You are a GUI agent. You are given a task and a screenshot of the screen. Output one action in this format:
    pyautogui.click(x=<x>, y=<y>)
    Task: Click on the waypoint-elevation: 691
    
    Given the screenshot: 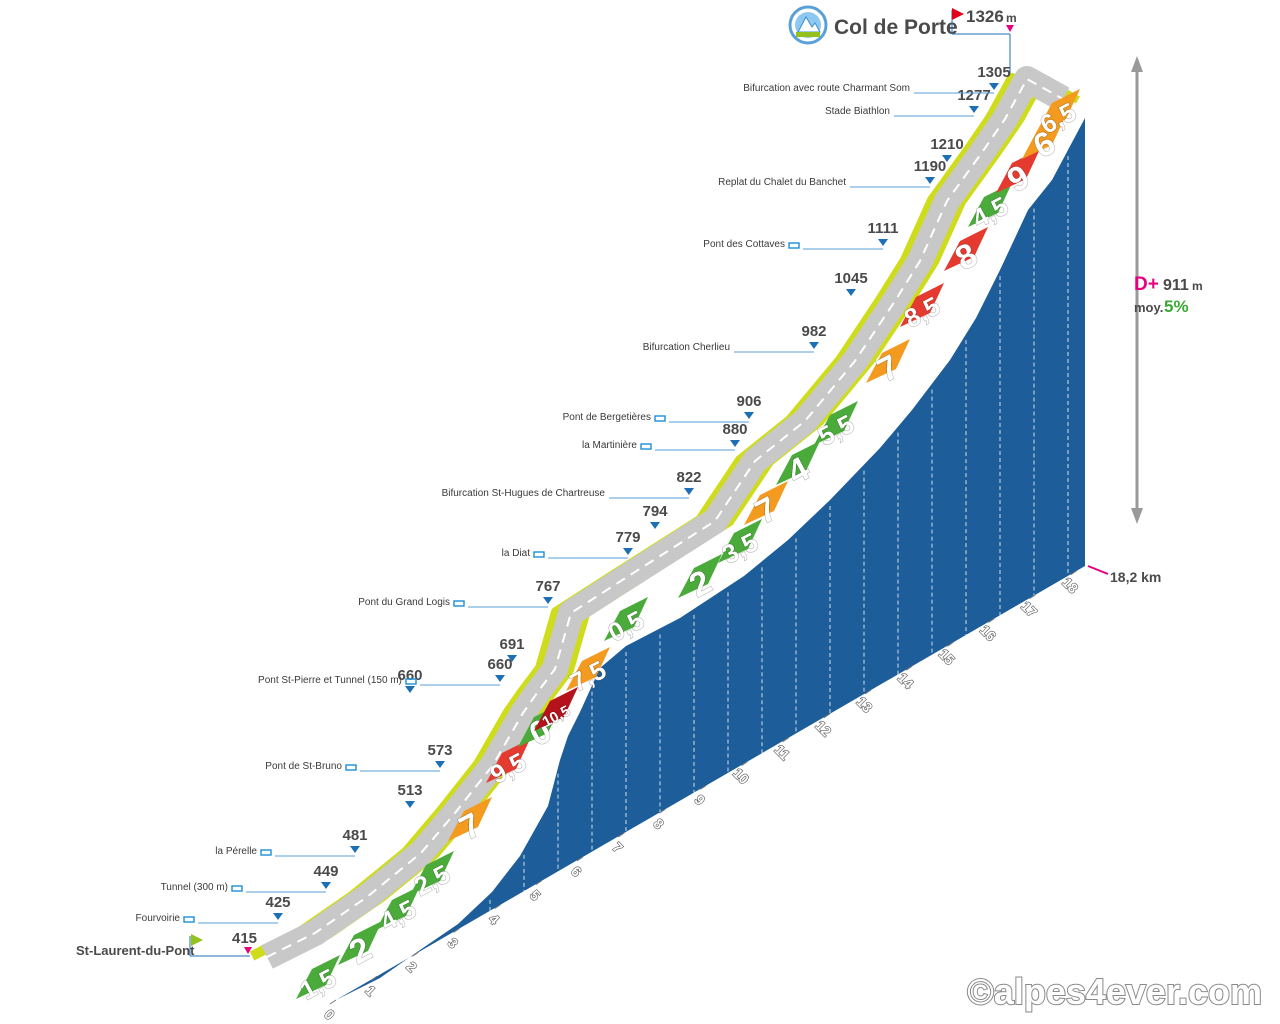 What is the action you would take?
    pyautogui.click(x=511, y=644)
    